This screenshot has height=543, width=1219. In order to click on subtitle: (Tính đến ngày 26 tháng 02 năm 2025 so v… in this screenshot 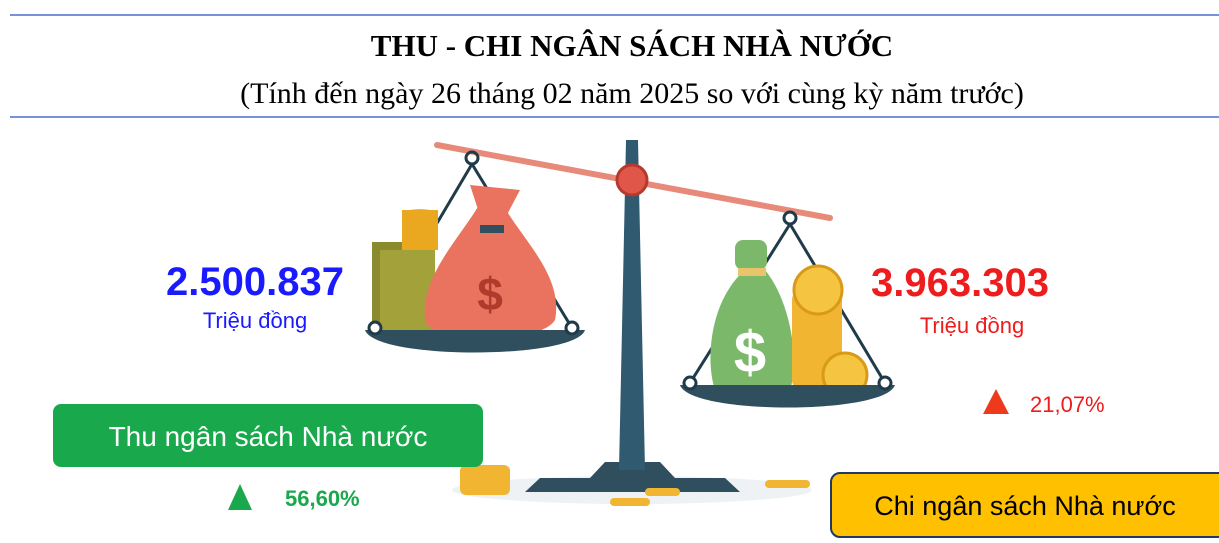, I will do `click(632, 93)`.